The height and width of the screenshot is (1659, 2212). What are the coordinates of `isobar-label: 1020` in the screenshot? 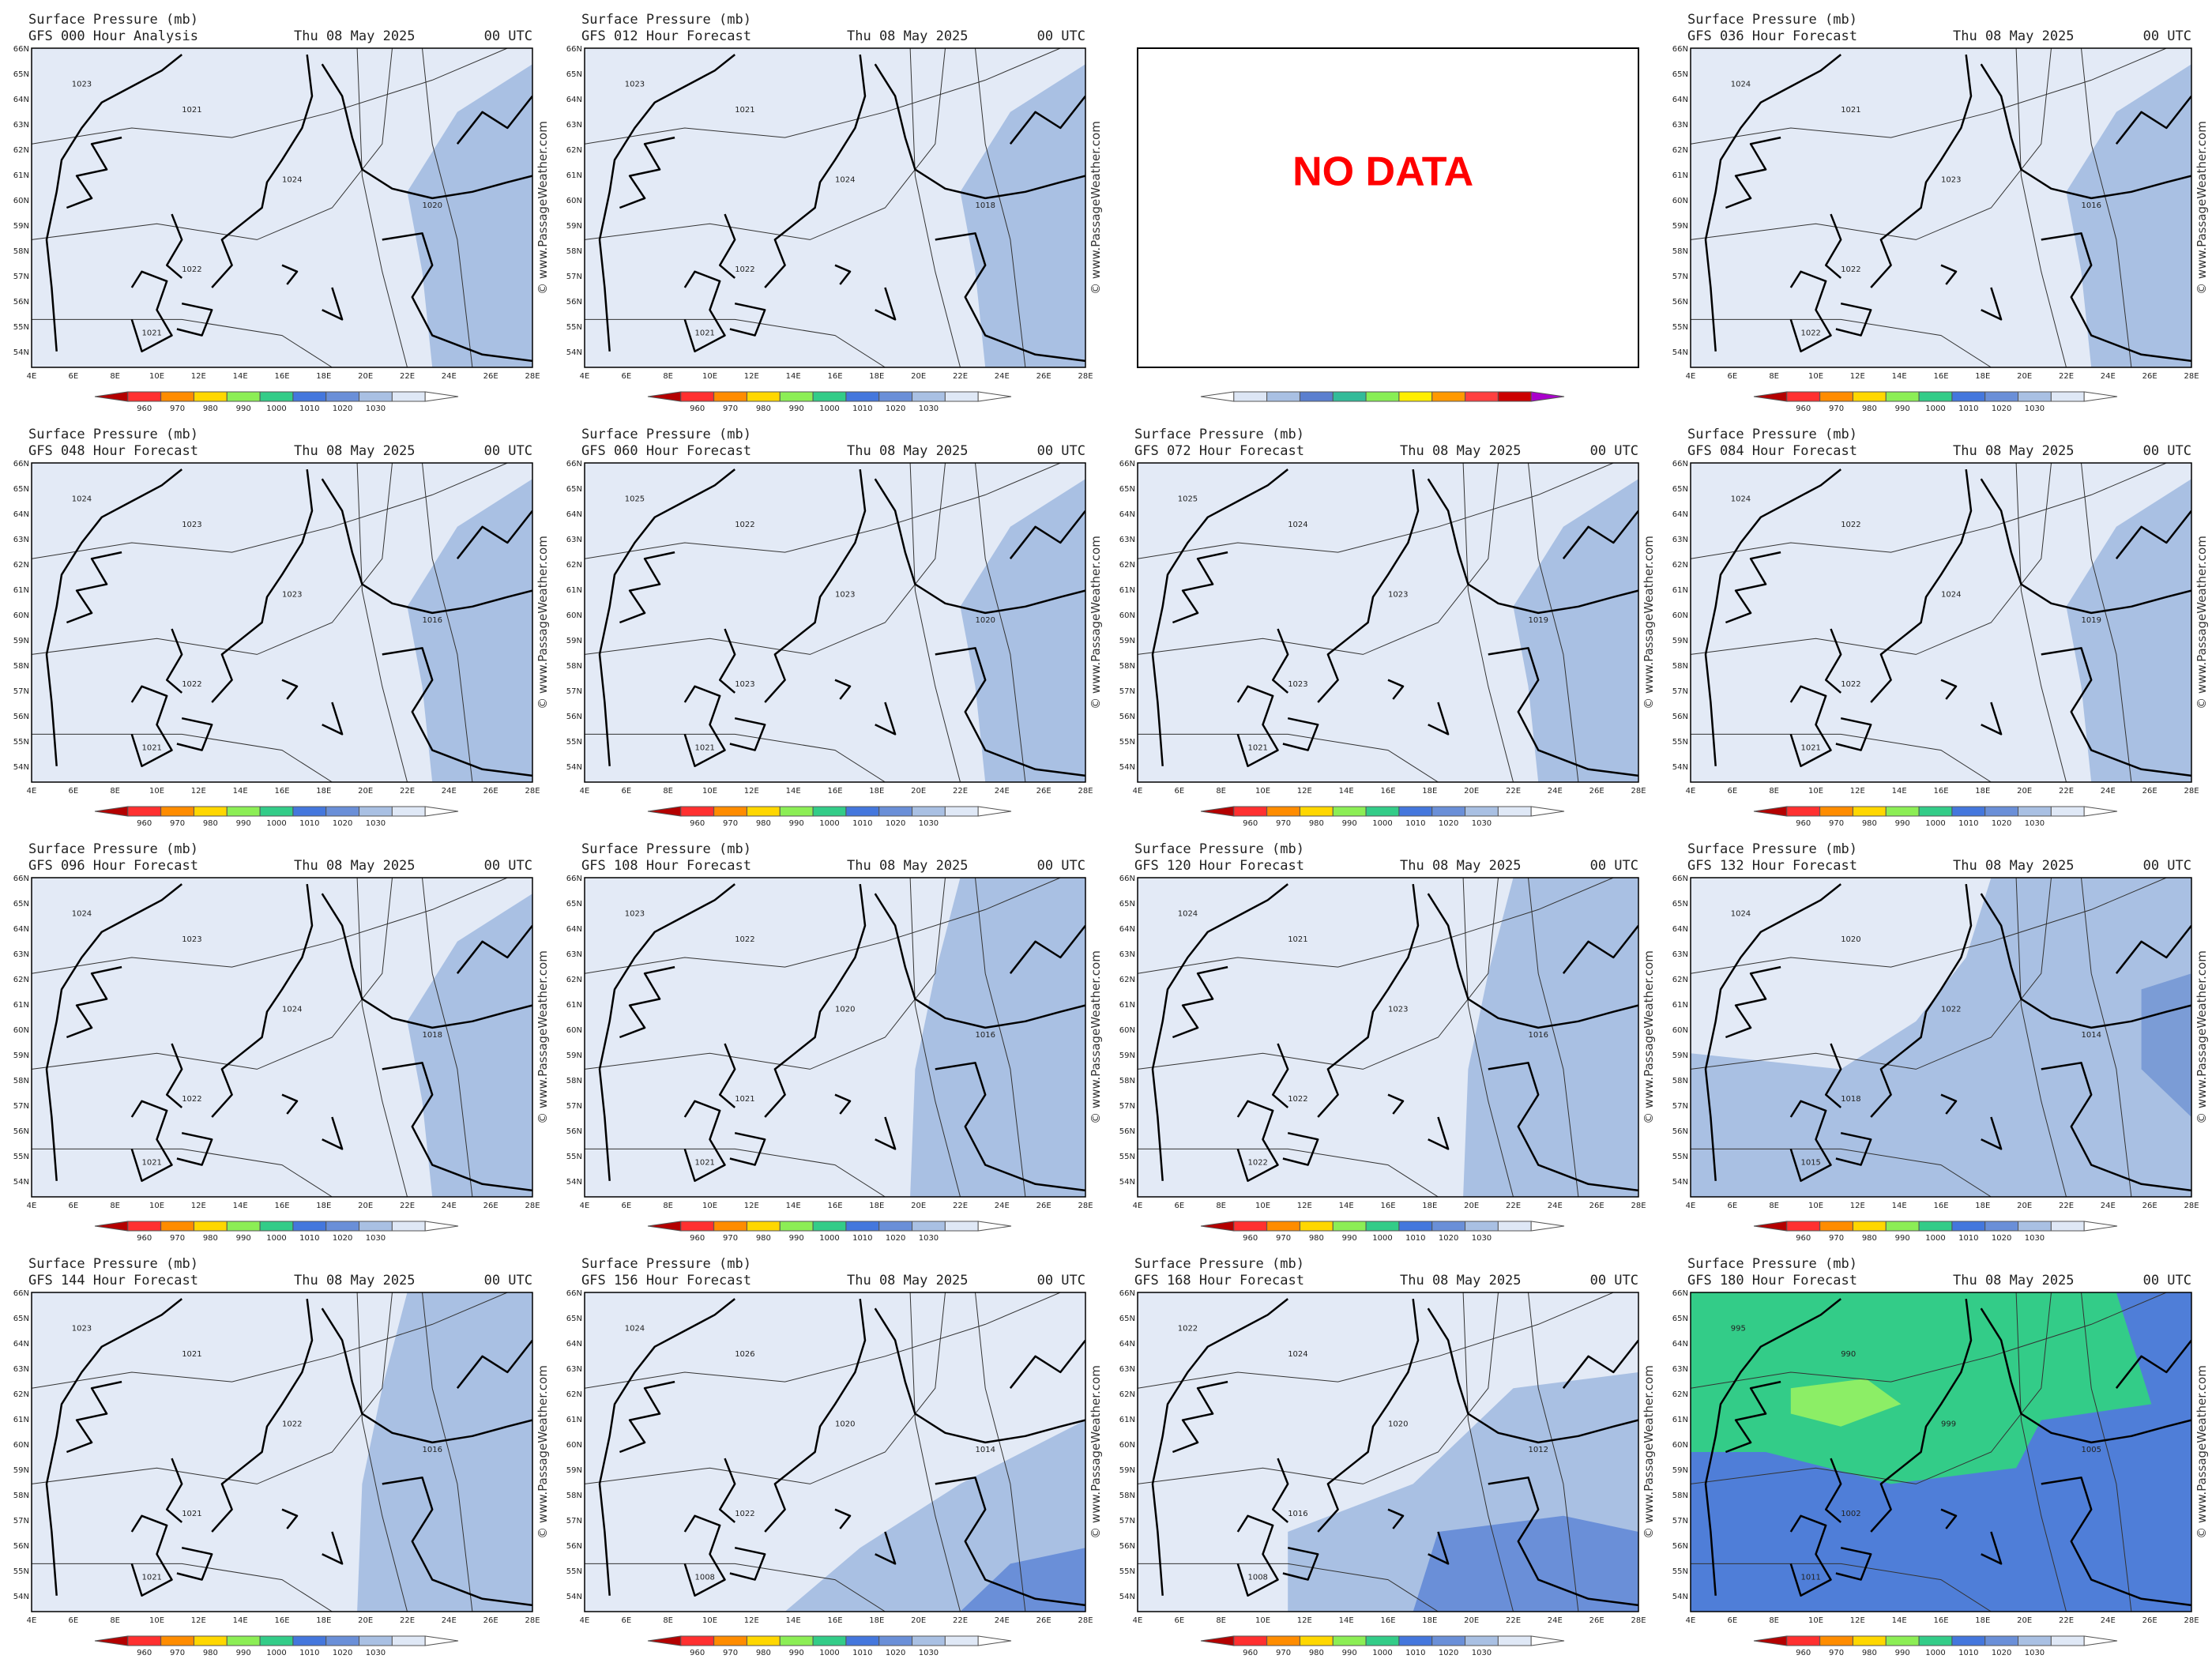 It's located at (1398, 1425).